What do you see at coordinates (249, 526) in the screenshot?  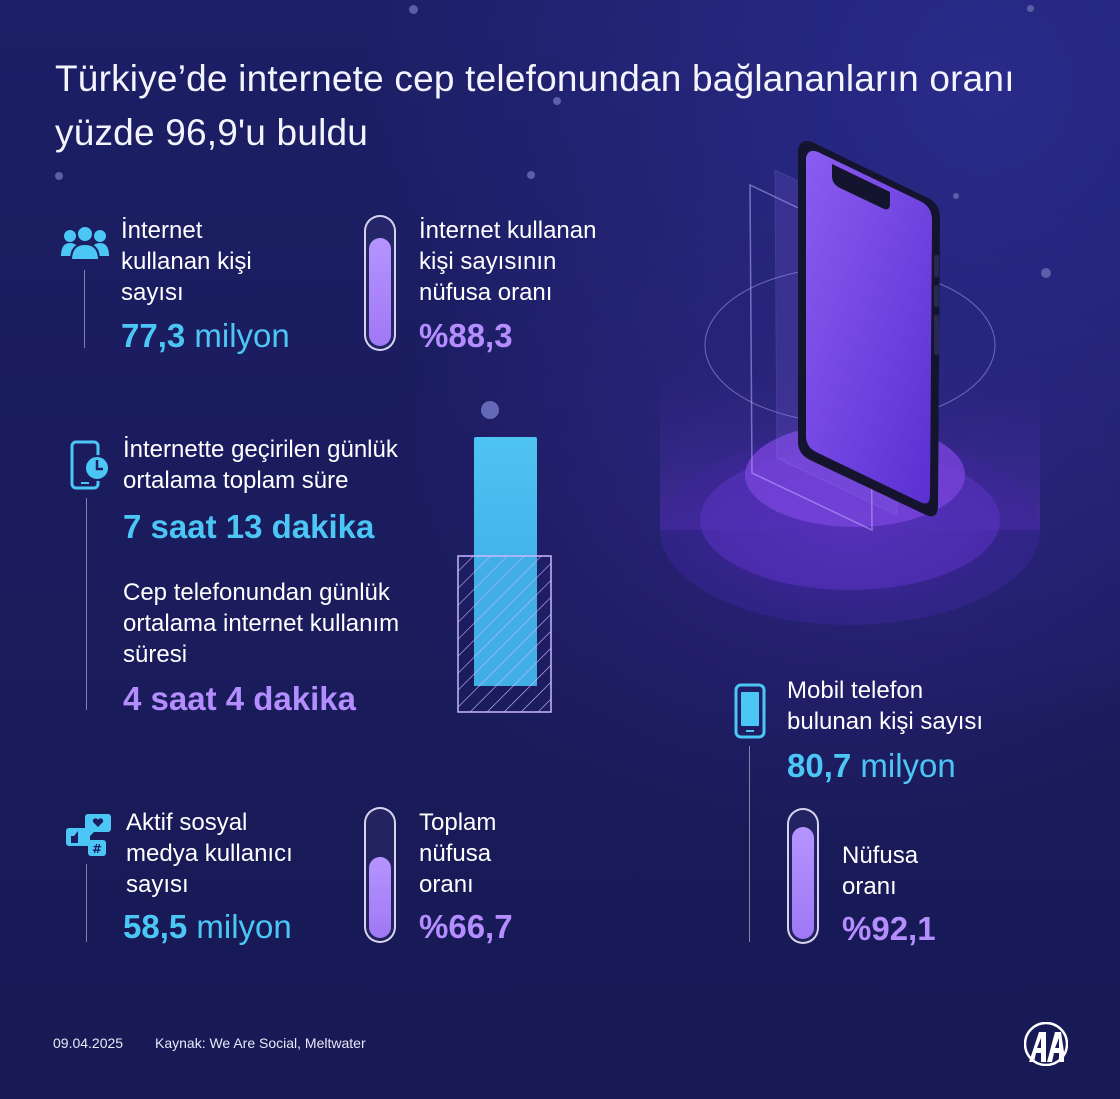 I see `daily-total-value: 7 saat 13 dakika` at bounding box center [249, 526].